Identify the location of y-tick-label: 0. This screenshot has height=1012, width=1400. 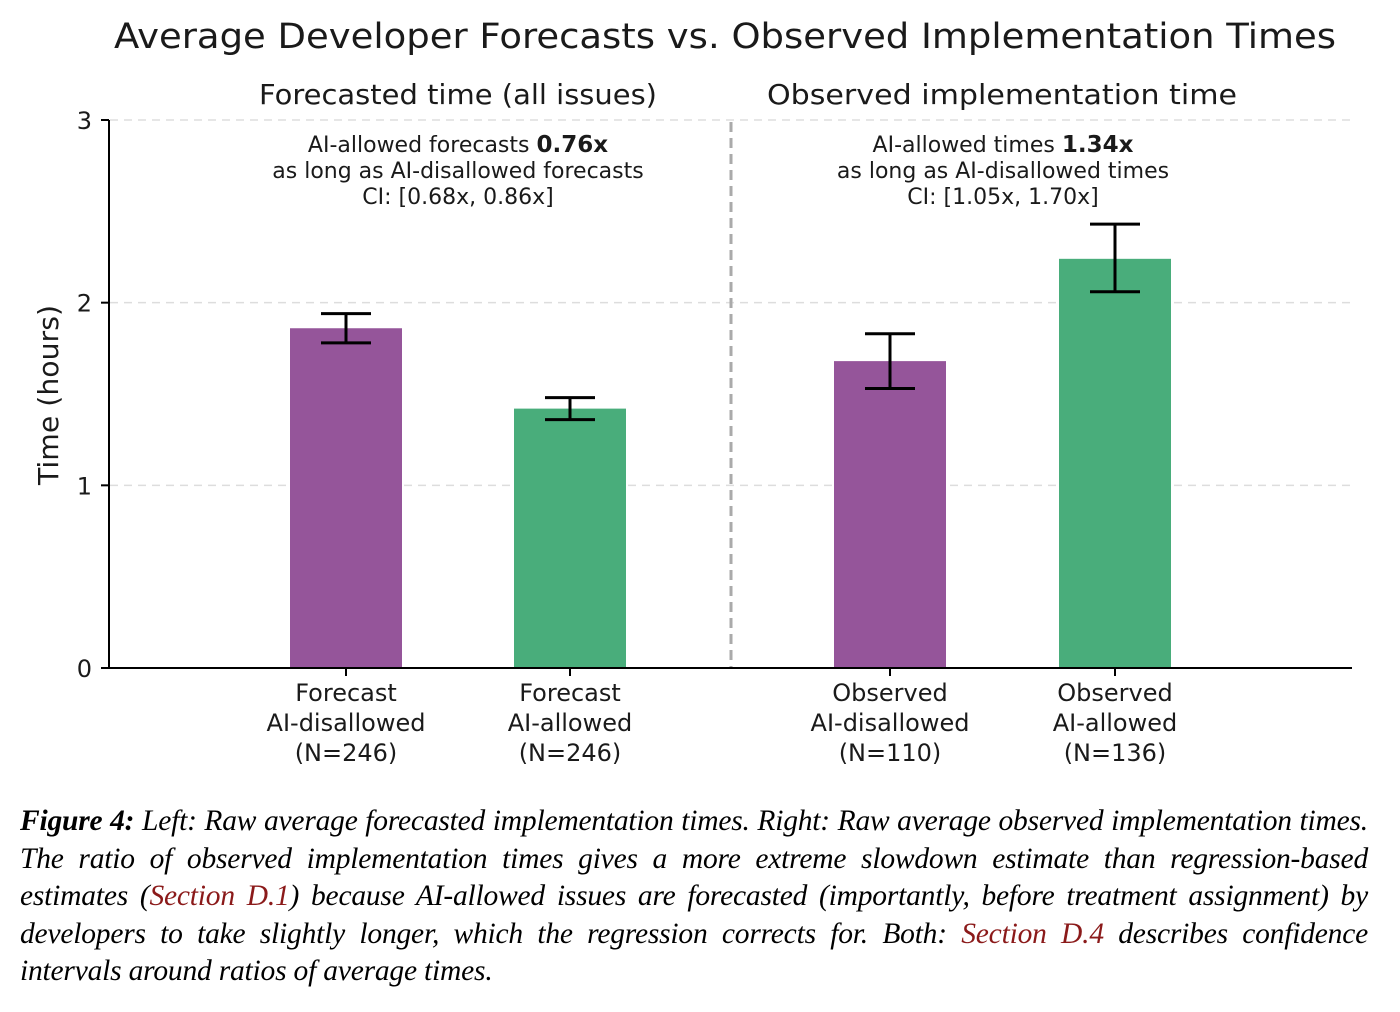
(84, 669).